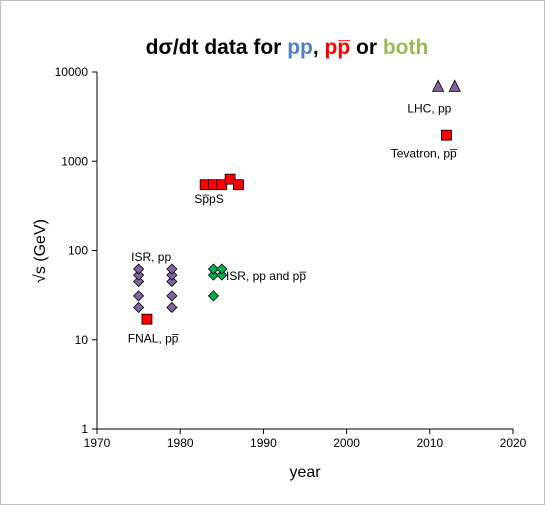  What do you see at coordinates (72, 72) in the screenshot?
I see `y-tick-label: 10000` at bounding box center [72, 72].